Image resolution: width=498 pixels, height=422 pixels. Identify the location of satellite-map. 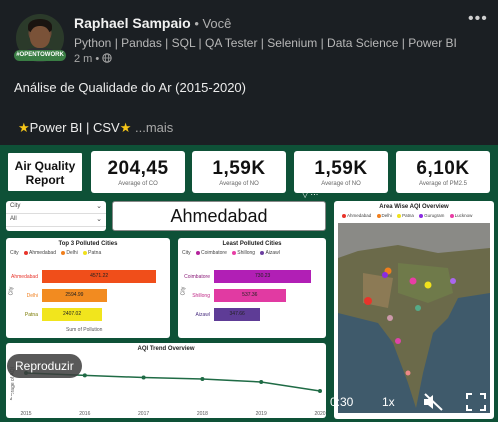
(414, 318).